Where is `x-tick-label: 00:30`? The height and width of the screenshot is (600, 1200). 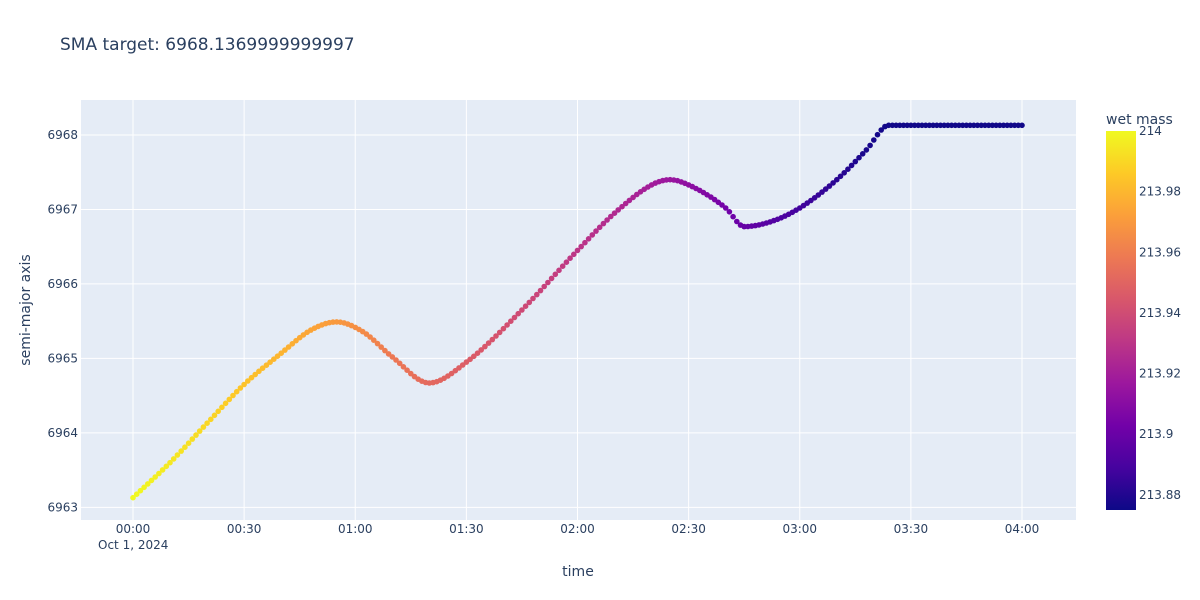
x-tick-label: 00:30 is located at coordinates (244, 529).